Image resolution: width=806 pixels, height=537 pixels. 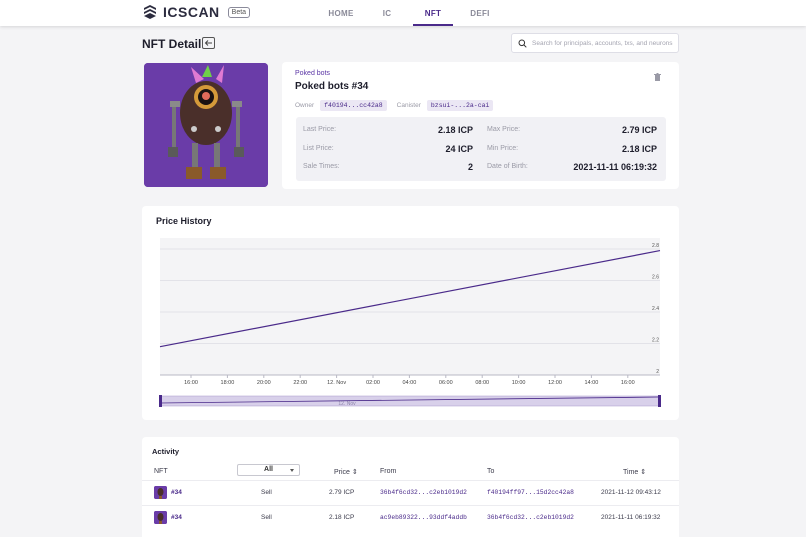 What do you see at coordinates (313, 73) in the screenshot?
I see `collection-link: Poked bots` at bounding box center [313, 73].